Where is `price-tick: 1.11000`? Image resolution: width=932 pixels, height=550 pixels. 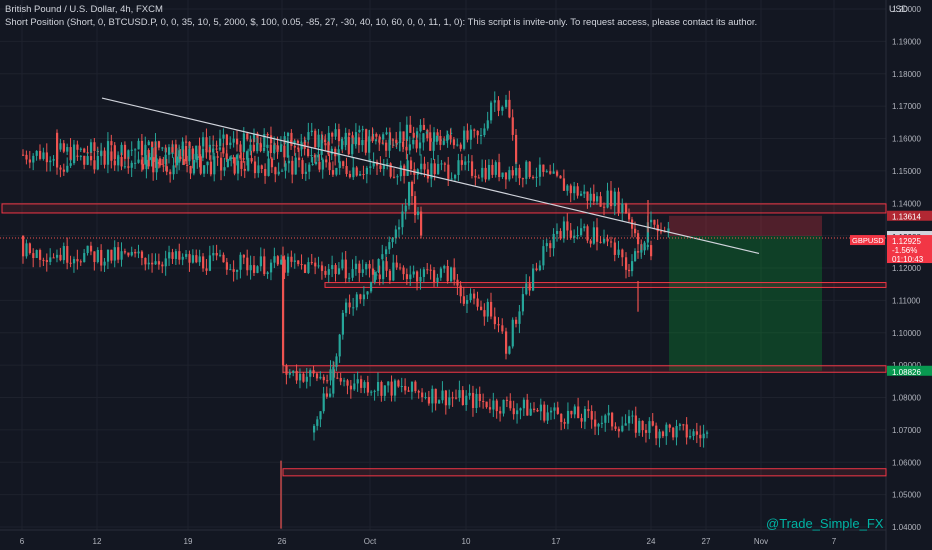 price-tick: 1.11000 is located at coordinates (906, 300).